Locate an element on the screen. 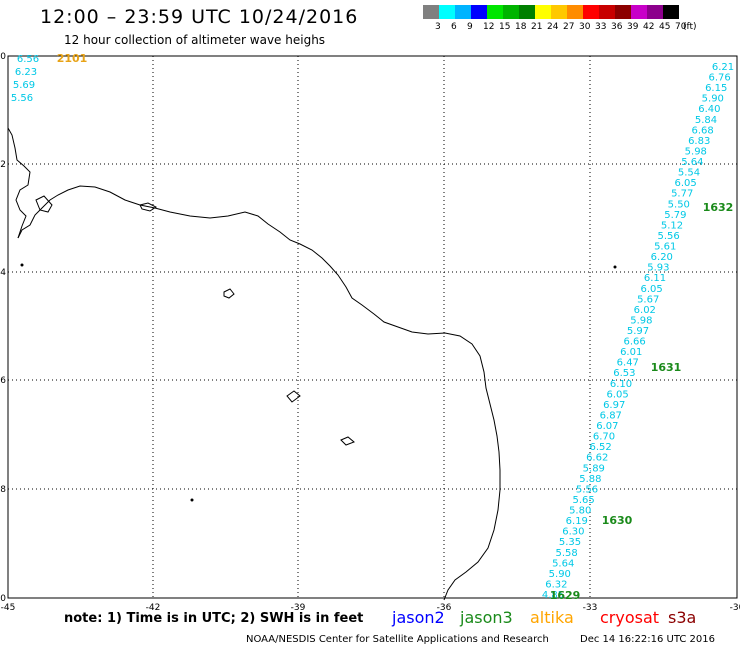 This screenshot has width=740, height=650. wave-height-value: 6.01 is located at coordinates (631, 352).